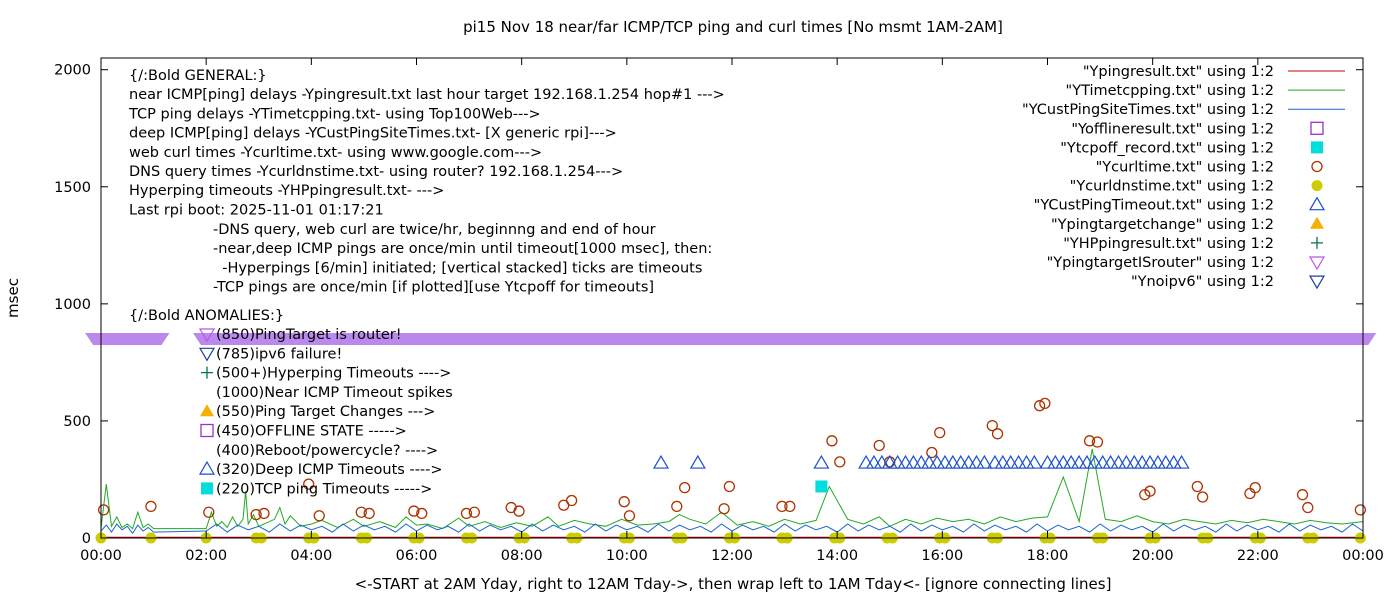 Image resolution: width=1400 pixels, height=600 pixels. What do you see at coordinates (327, 451) in the screenshot?
I see `annotation-anomaly-text: (400)Reboot/powercycle? ---->` at bounding box center [327, 451].